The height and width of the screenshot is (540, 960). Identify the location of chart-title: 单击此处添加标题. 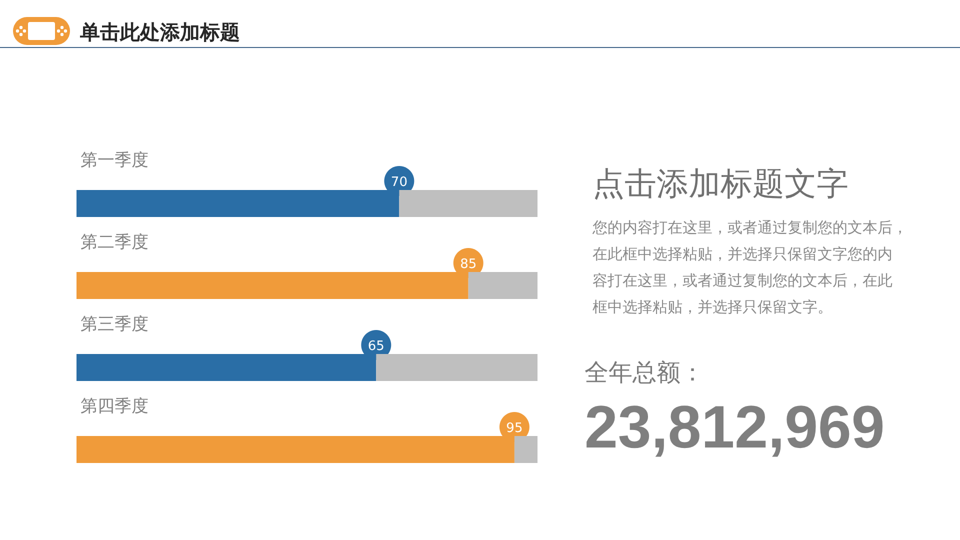
(160, 32).